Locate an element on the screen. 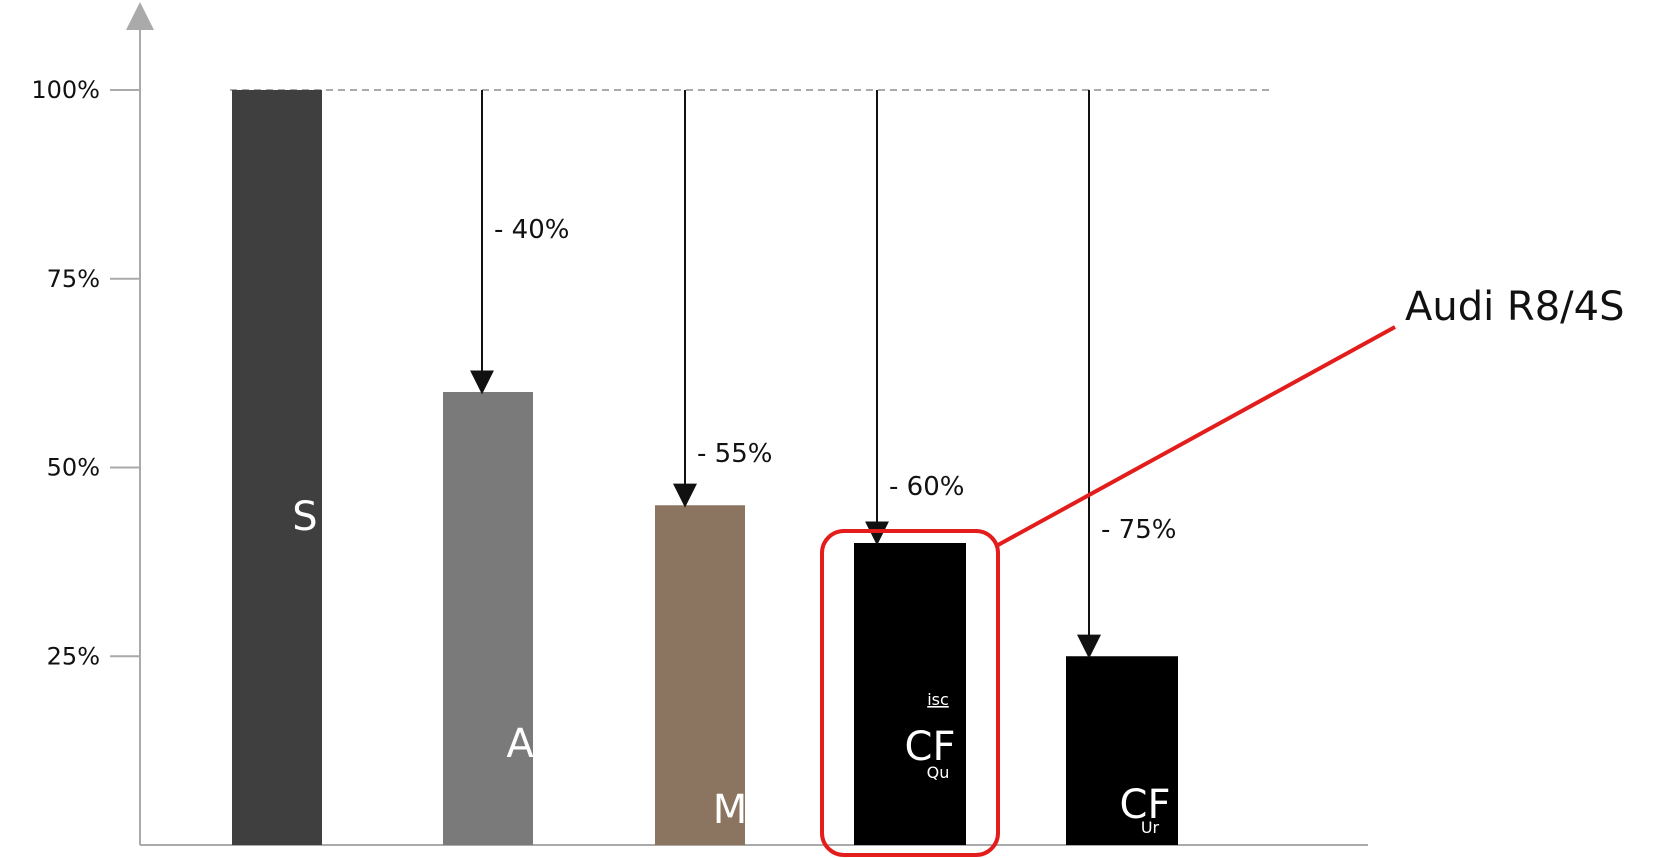 This screenshot has height=858, width=1669. bar-toplabel-4: isc is located at coordinates (938, 699).